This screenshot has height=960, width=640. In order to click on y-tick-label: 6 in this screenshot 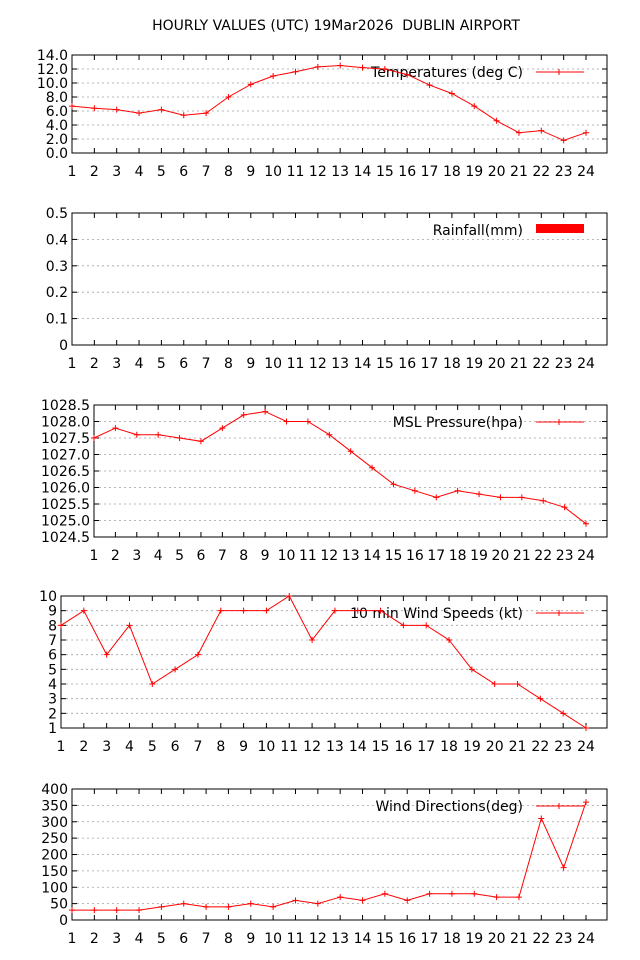, I will do `click(52, 656)`.